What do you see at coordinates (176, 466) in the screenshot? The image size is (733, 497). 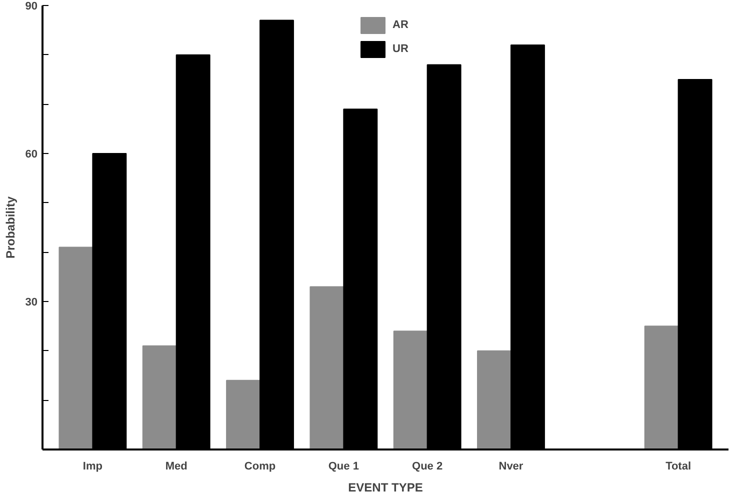 I see `x-tick-label: Med` at bounding box center [176, 466].